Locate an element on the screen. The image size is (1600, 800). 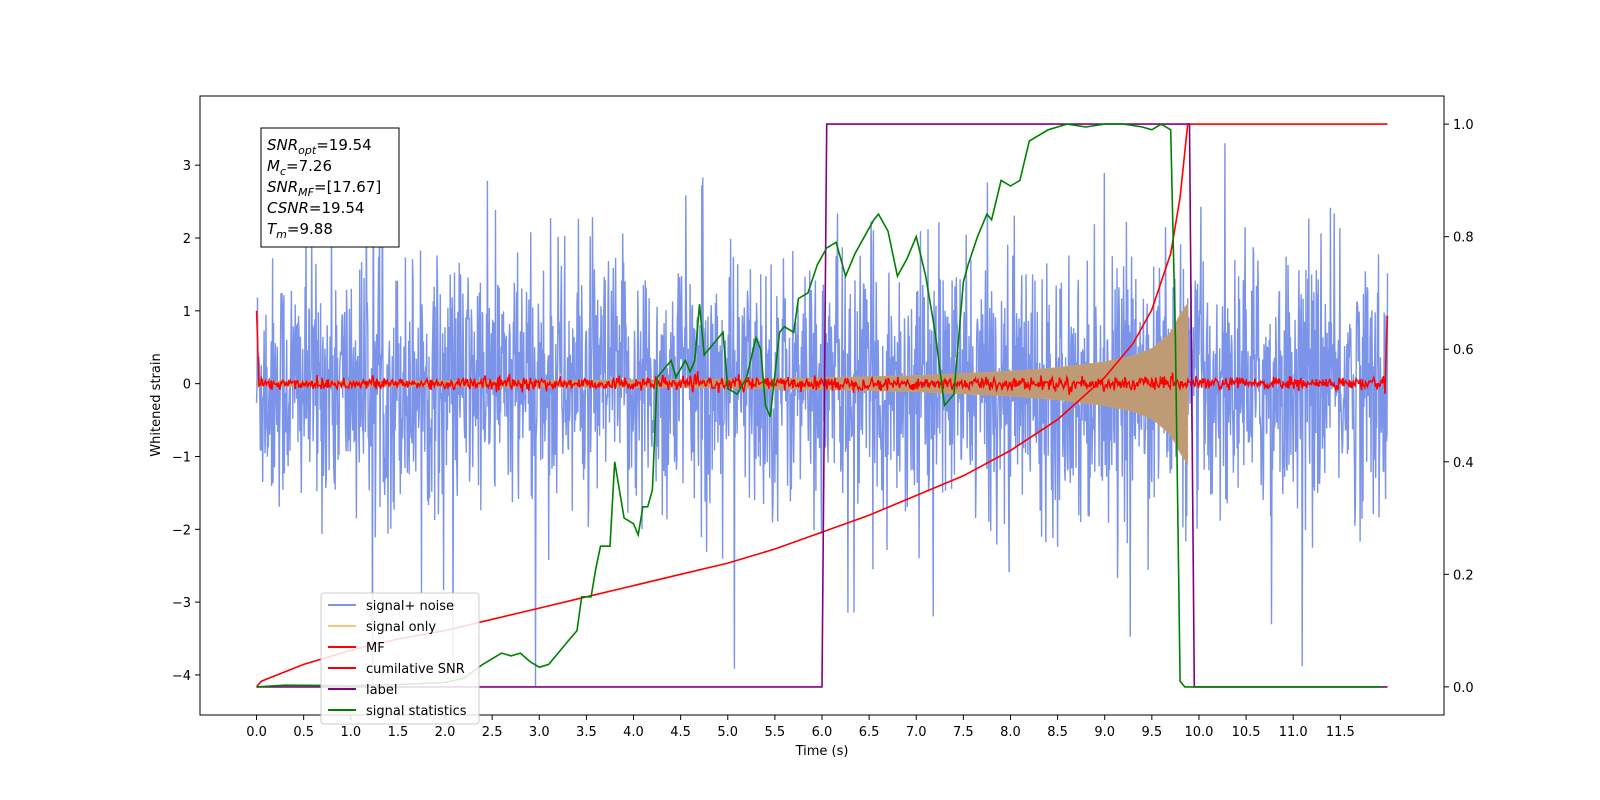
x-tick-label: 6.0 is located at coordinates (822, 732).